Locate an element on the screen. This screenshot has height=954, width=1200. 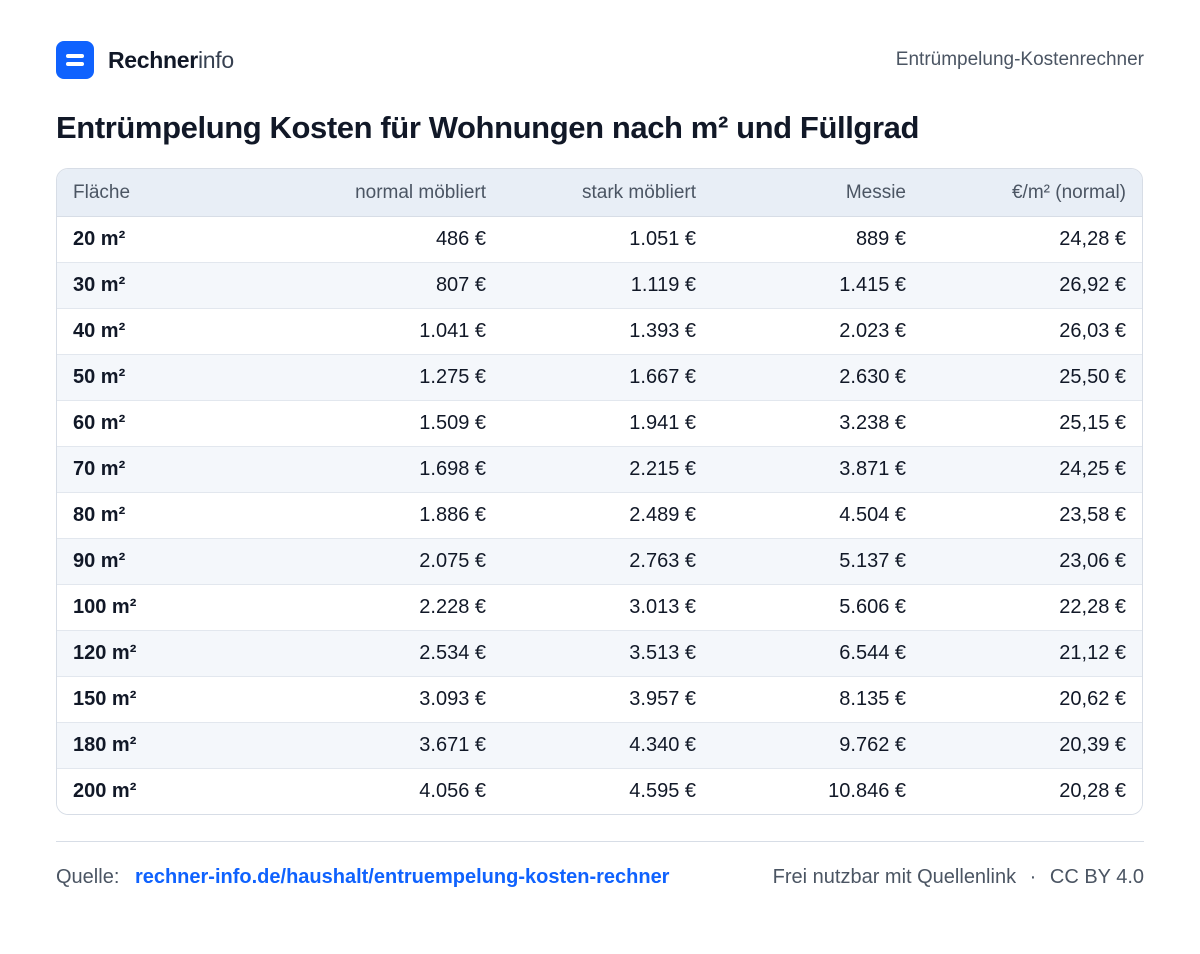
cell-per-sqm: 20,39 € is located at coordinates (1032, 745).